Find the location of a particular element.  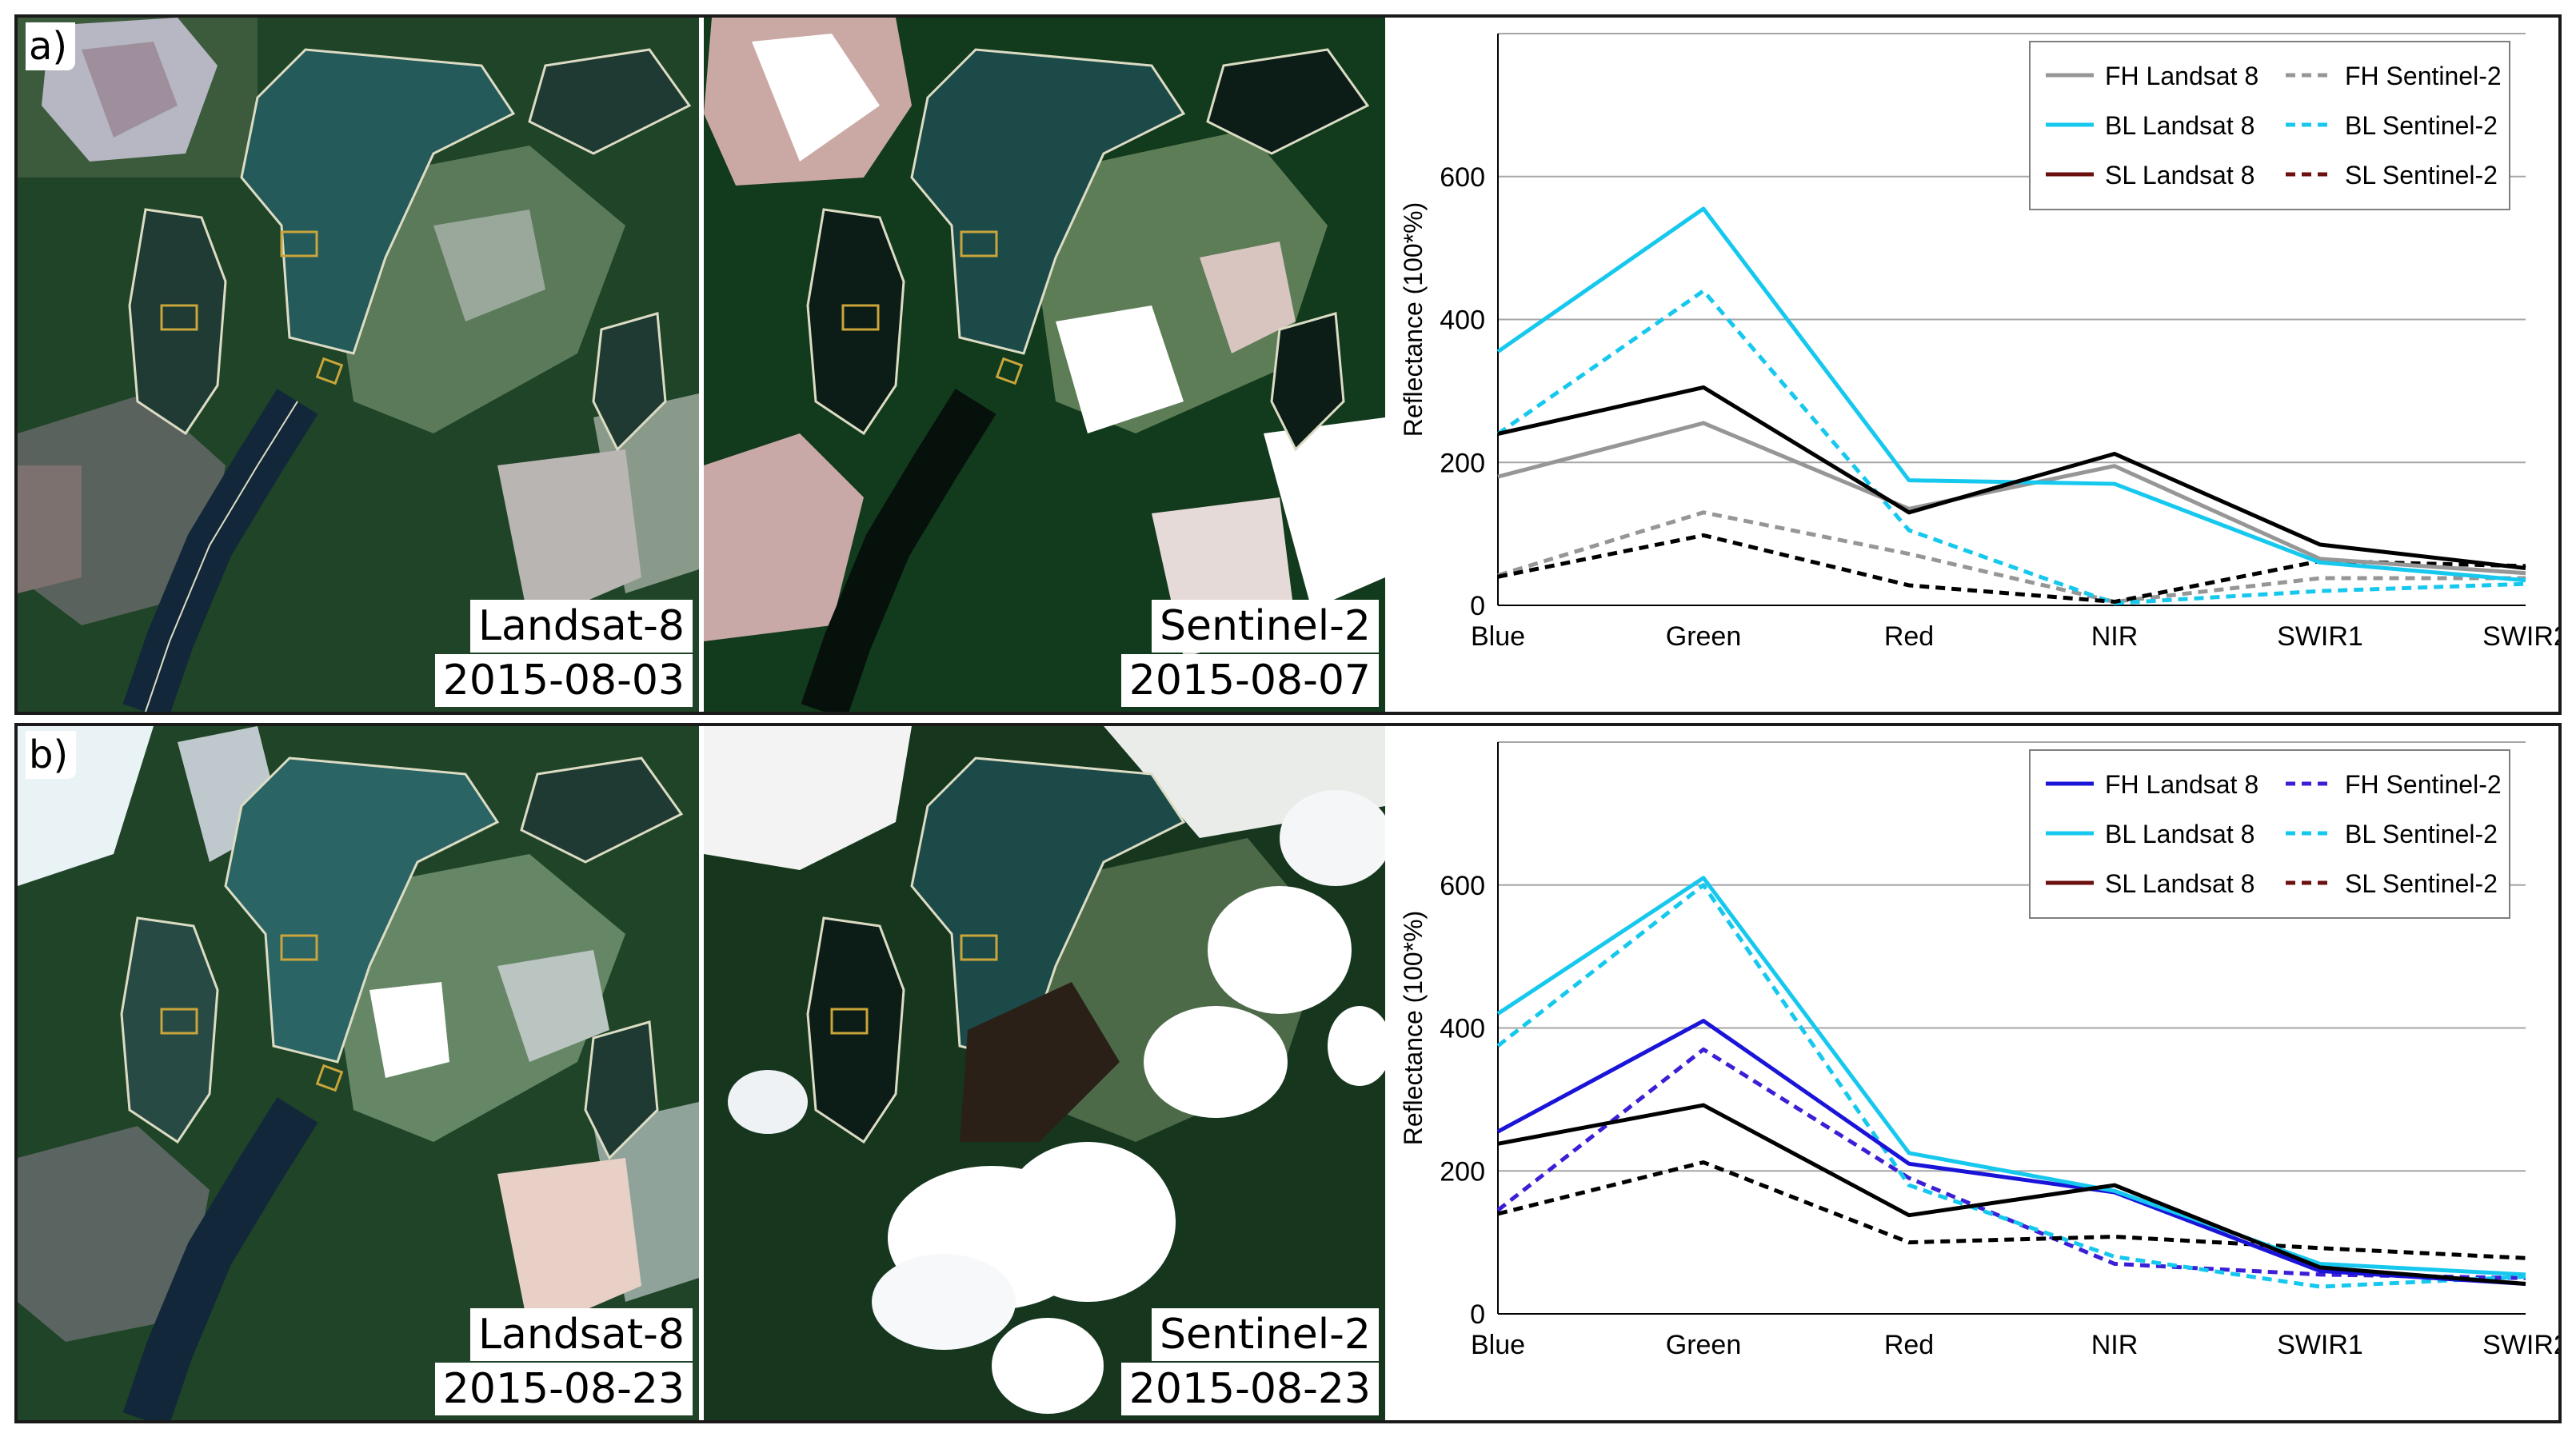

landsat-image-b: Landsat-8 2015-08-23 b) is located at coordinates (359, 1073).